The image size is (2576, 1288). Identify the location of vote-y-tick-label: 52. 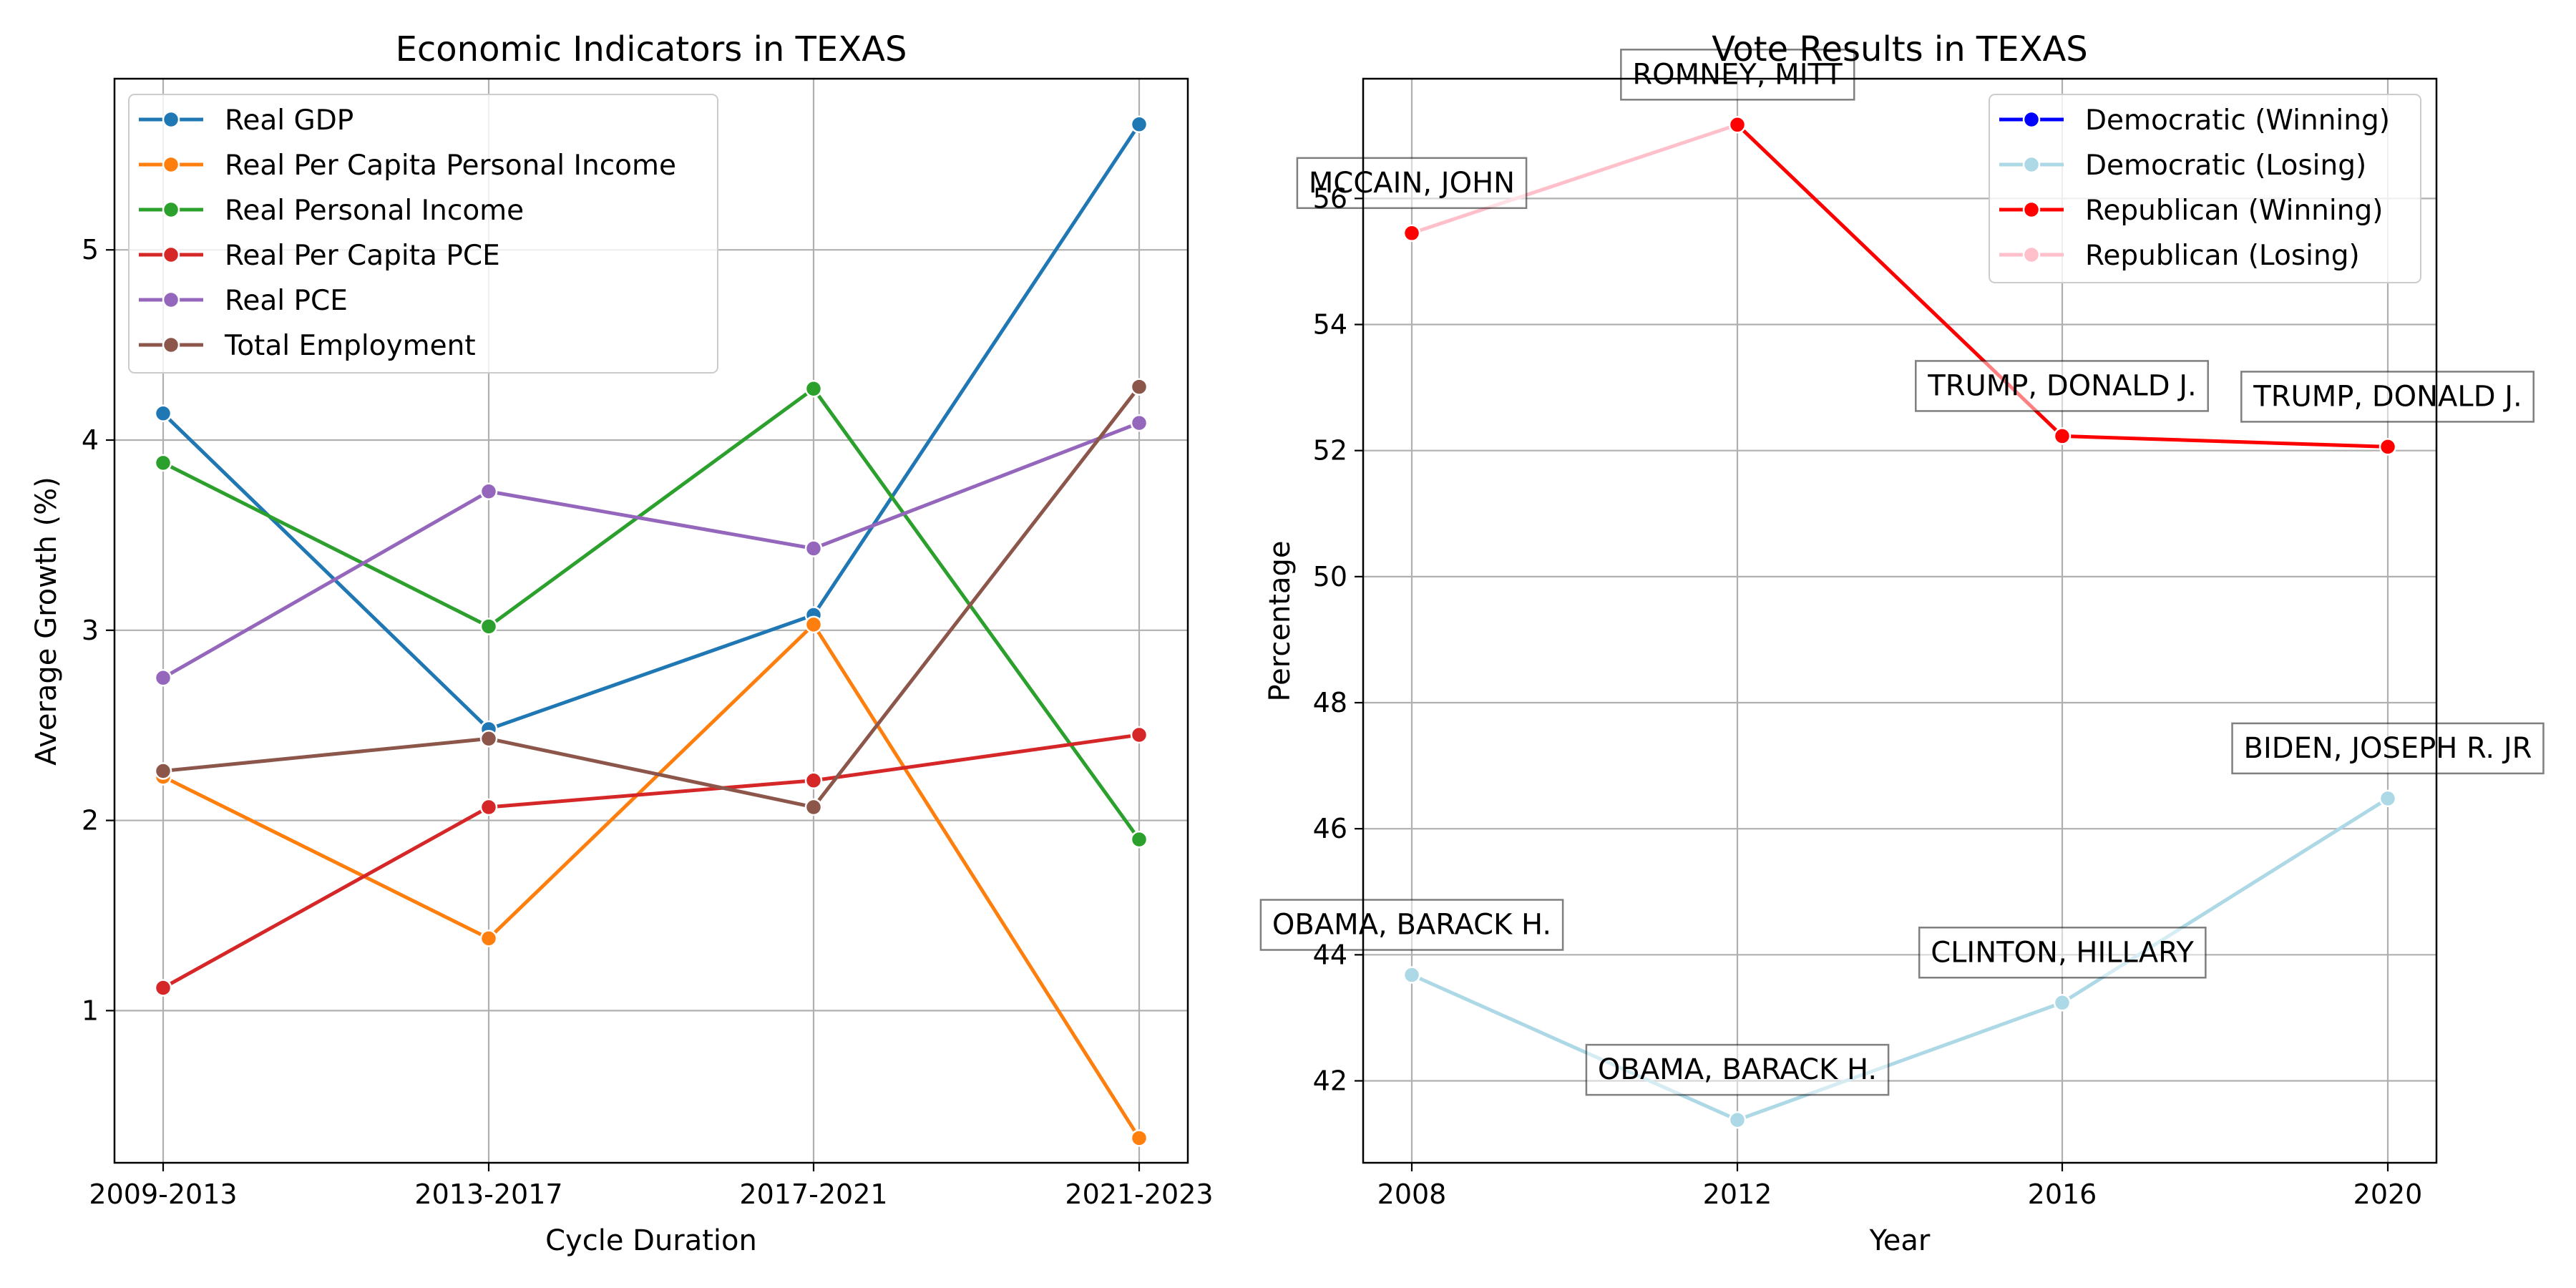
(1330, 451).